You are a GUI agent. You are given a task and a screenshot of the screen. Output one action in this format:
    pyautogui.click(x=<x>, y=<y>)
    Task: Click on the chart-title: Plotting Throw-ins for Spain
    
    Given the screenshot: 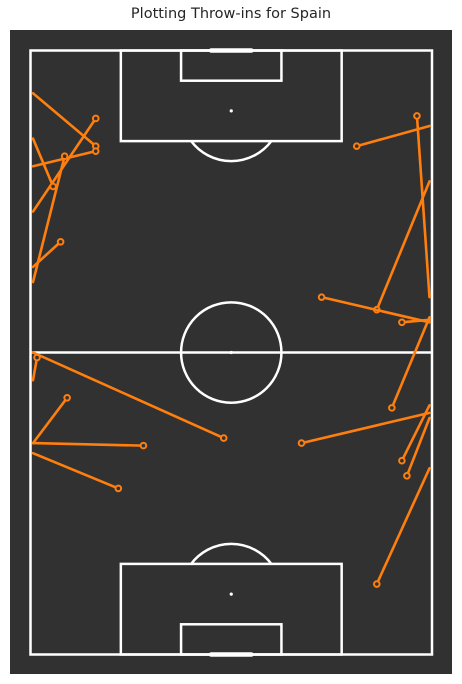 What is the action you would take?
    pyautogui.click(x=231, y=14)
    